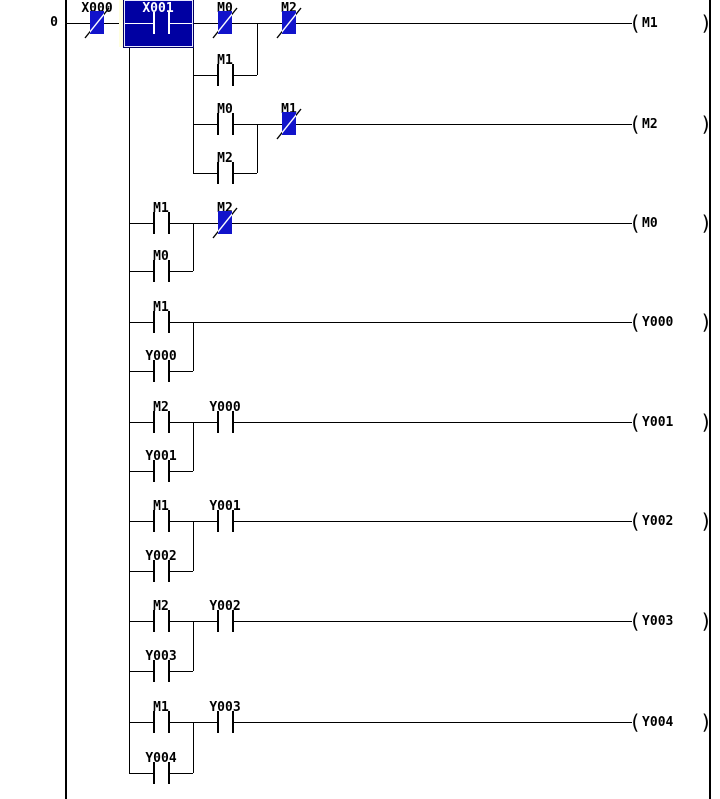  What do you see at coordinates (54, 22) in the screenshot?
I see `step-number: 0` at bounding box center [54, 22].